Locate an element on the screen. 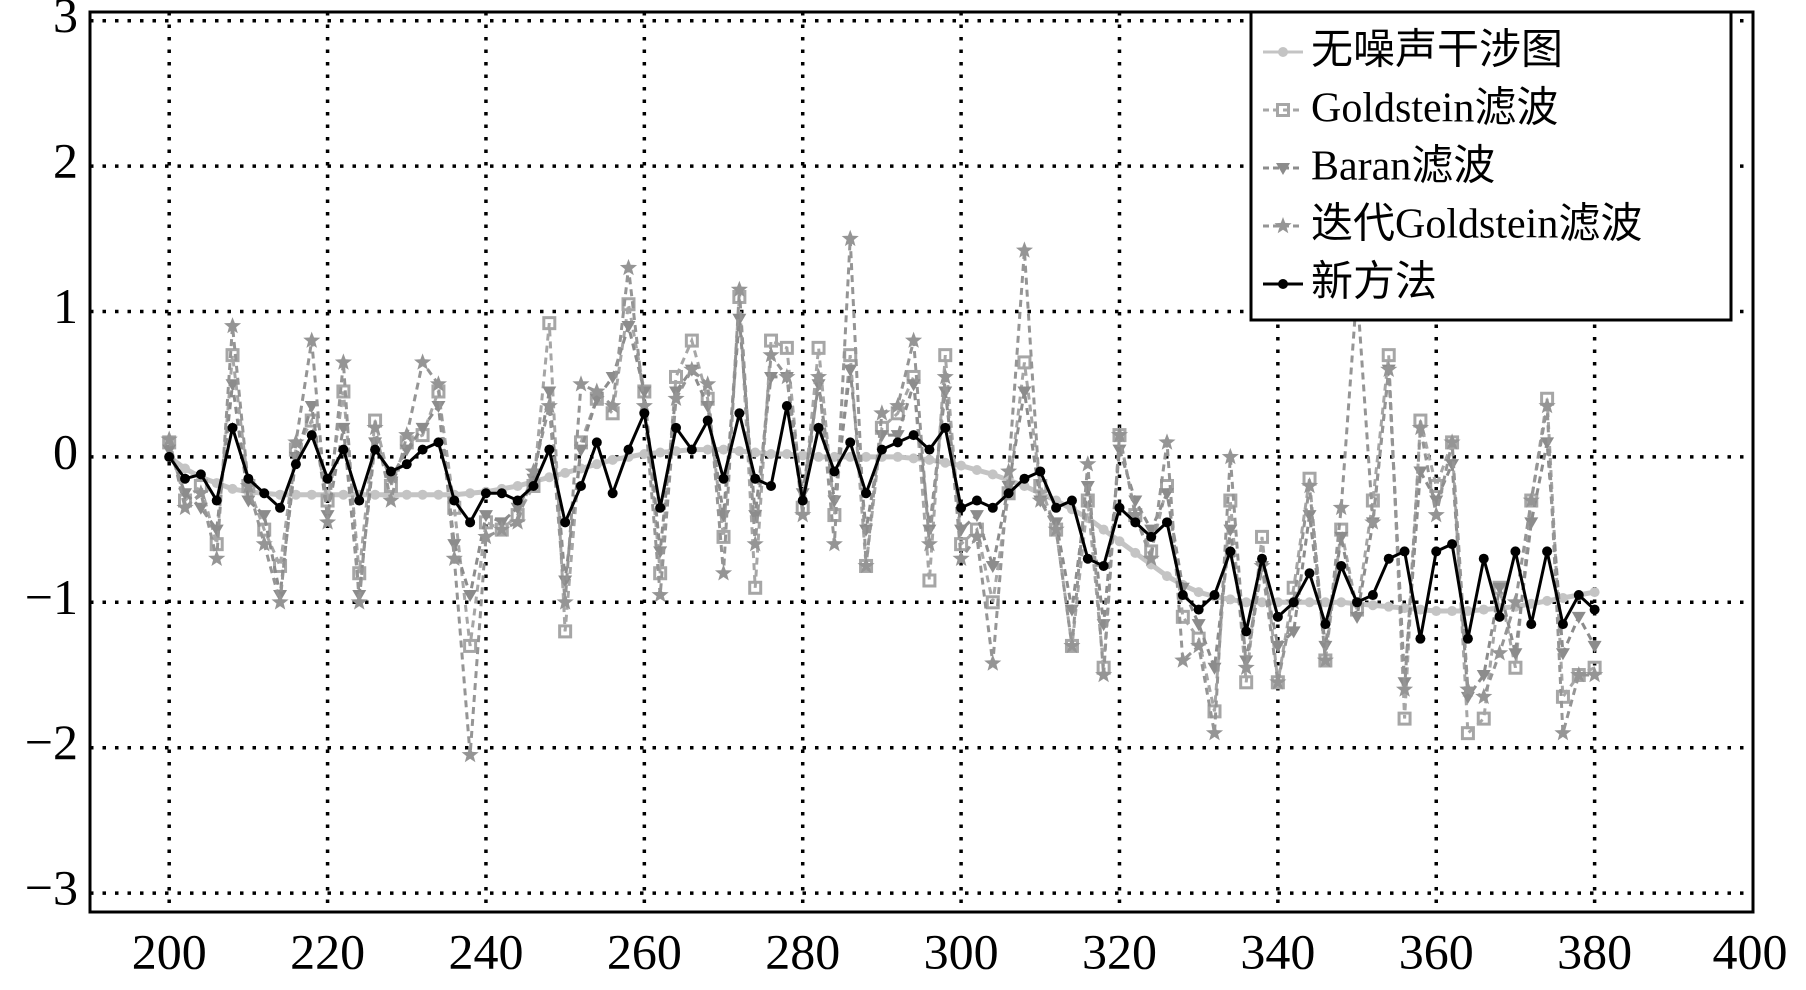 The width and height of the screenshot is (1806, 990). y-tick-label: 3 is located at coordinates (65, 21).